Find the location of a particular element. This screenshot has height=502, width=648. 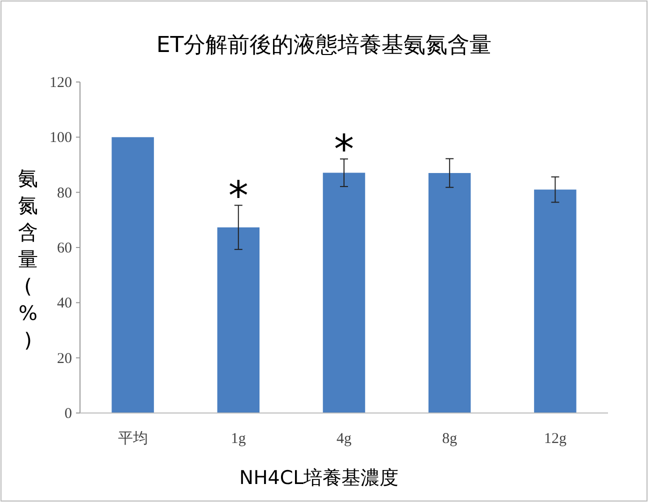

y-tick-label: 100 is located at coordinates (61, 138).